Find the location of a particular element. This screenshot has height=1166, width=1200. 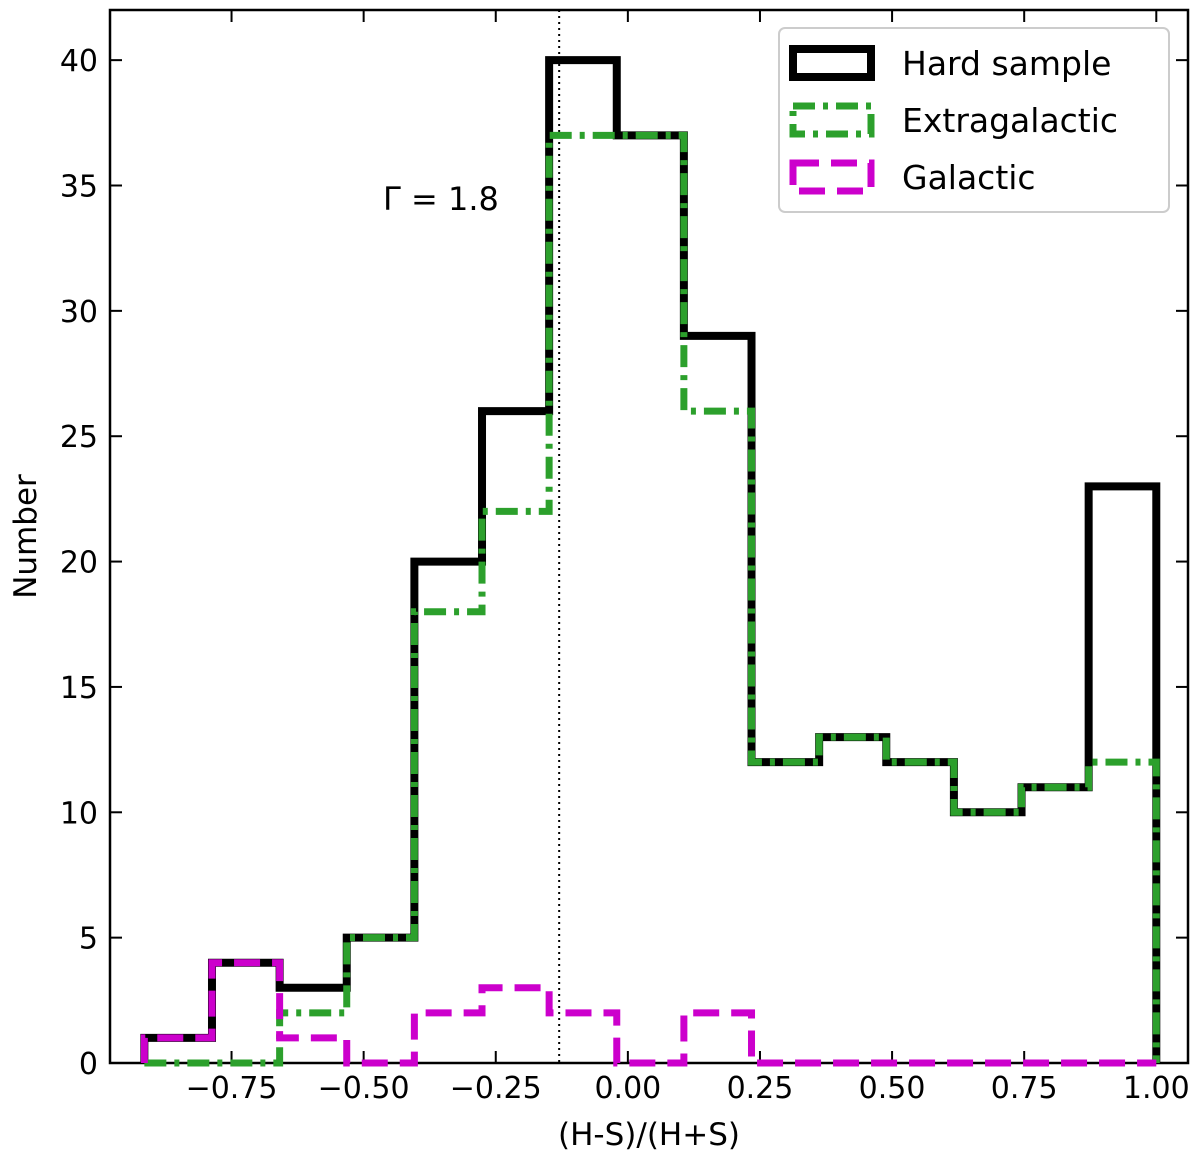

y-tick-label: 25 is located at coordinates (79, 437).